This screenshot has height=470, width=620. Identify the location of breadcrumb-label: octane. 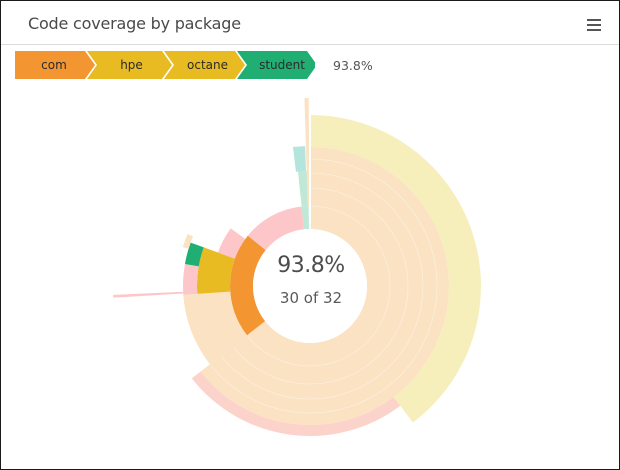
(207, 65).